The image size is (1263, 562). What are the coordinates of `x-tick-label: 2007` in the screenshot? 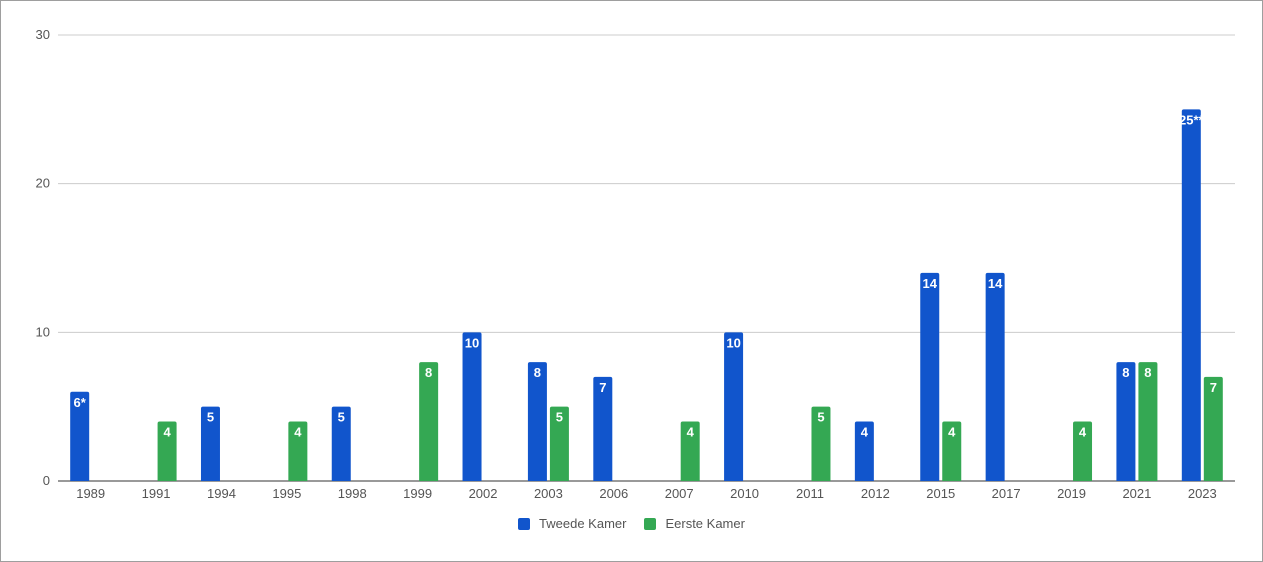 It's located at (679, 493).